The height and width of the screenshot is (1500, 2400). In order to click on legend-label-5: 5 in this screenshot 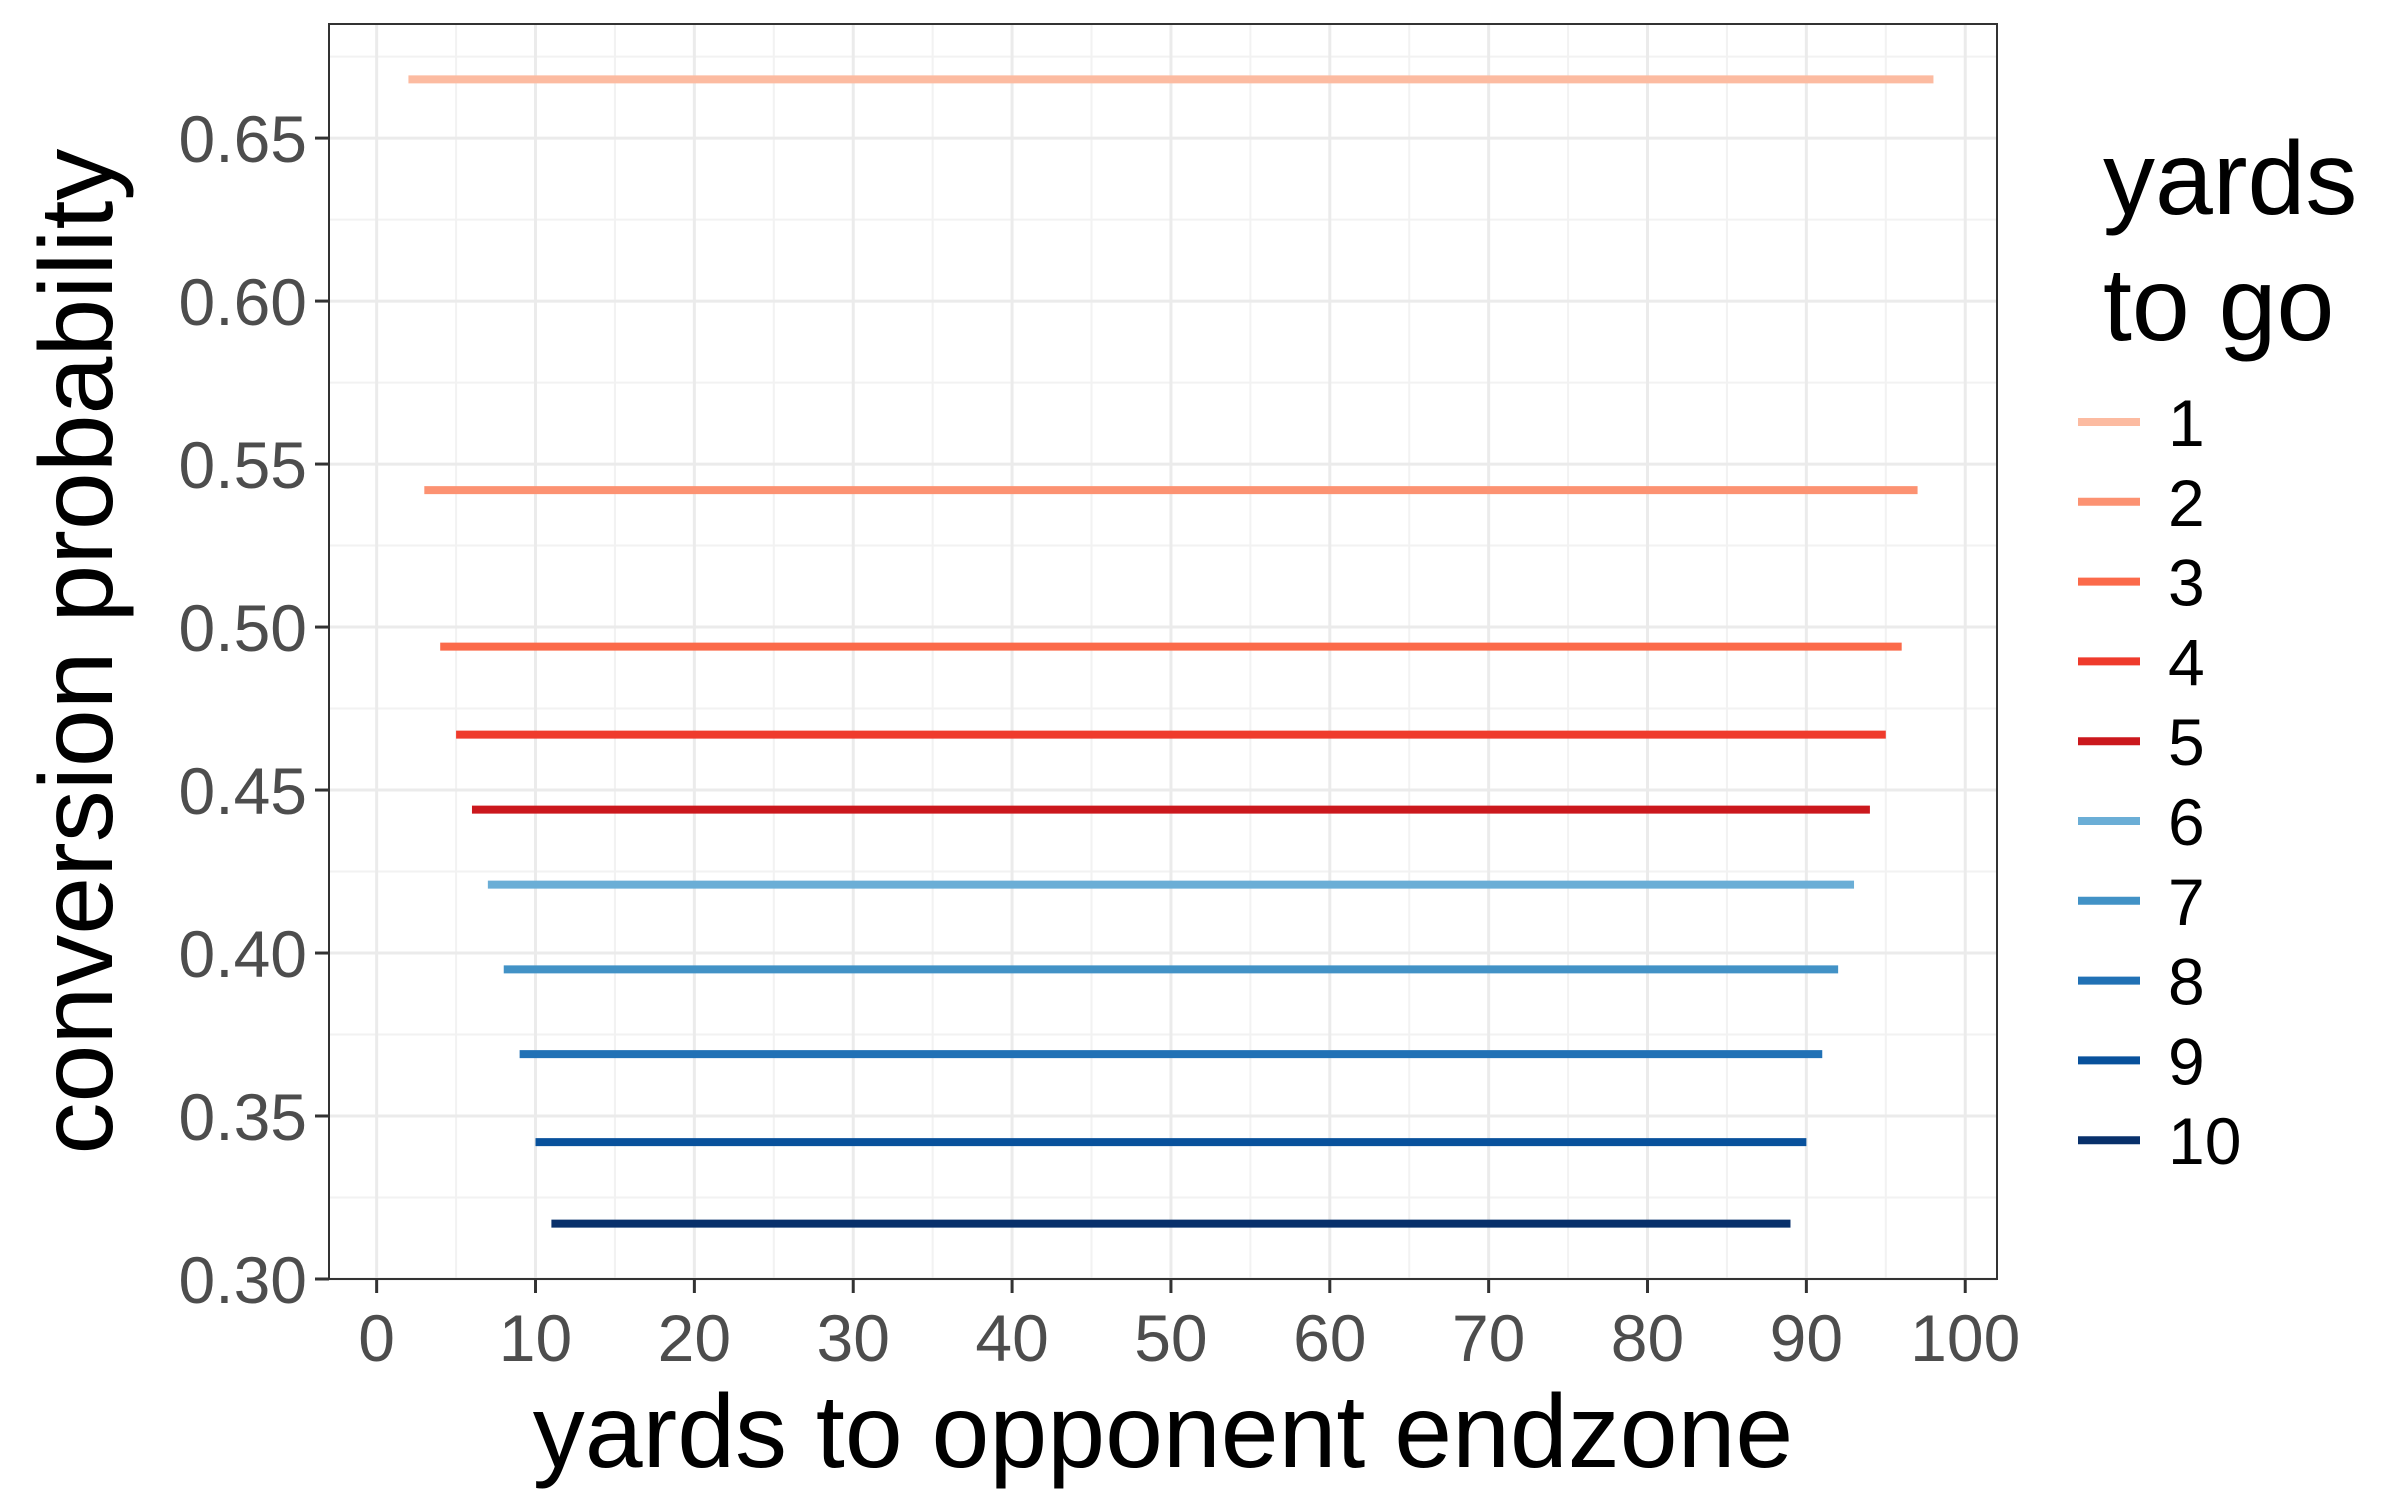, I will do `click(2186, 742)`.